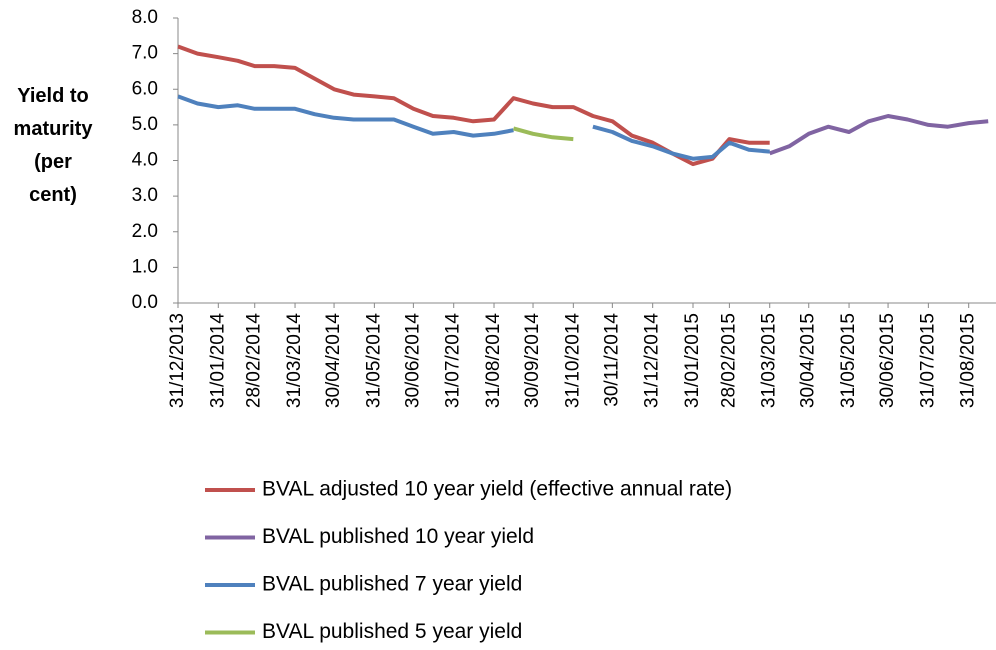 The height and width of the screenshot is (650, 996). I want to click on x-tick-label: 30/06/2014, so click(412, 361).